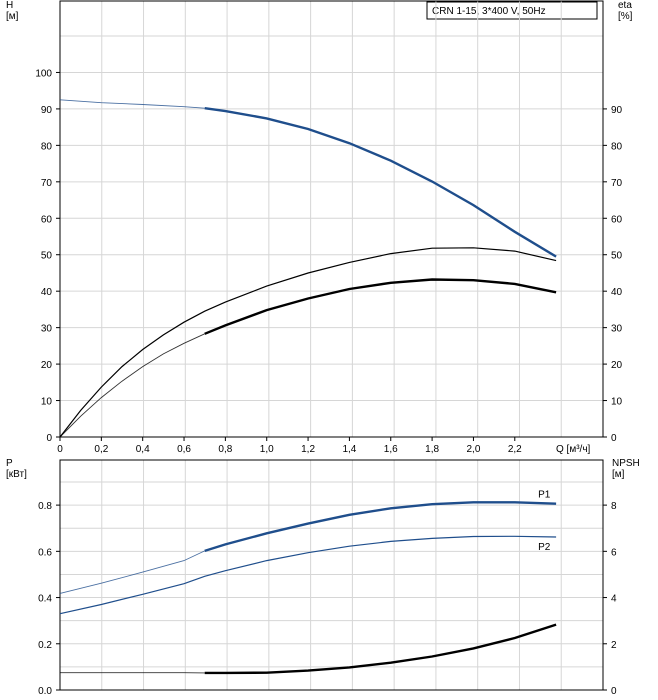 The height and width of the screenshot is (700, 658). What do you see at coordinates (515, 449) in the screenshot?
I see `x-tick-label: 2,2` at bounding box center [515, 449].